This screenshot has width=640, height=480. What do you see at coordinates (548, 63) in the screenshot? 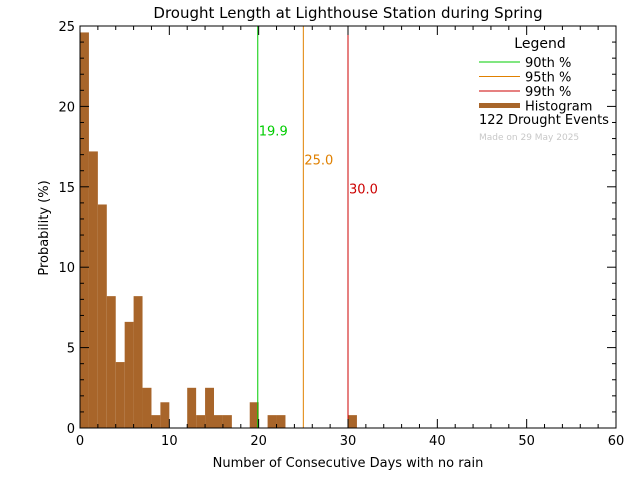
I see `legend-item-label: 90th %` at bounding box center [548, 63].